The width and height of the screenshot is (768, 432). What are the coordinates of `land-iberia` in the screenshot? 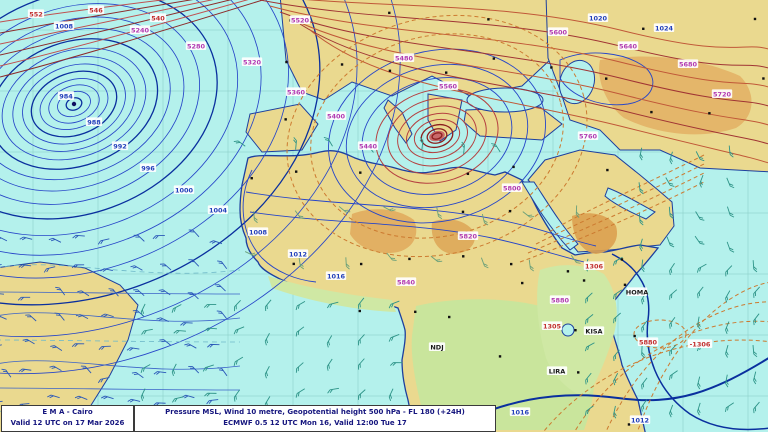 It's located at (282, 128).